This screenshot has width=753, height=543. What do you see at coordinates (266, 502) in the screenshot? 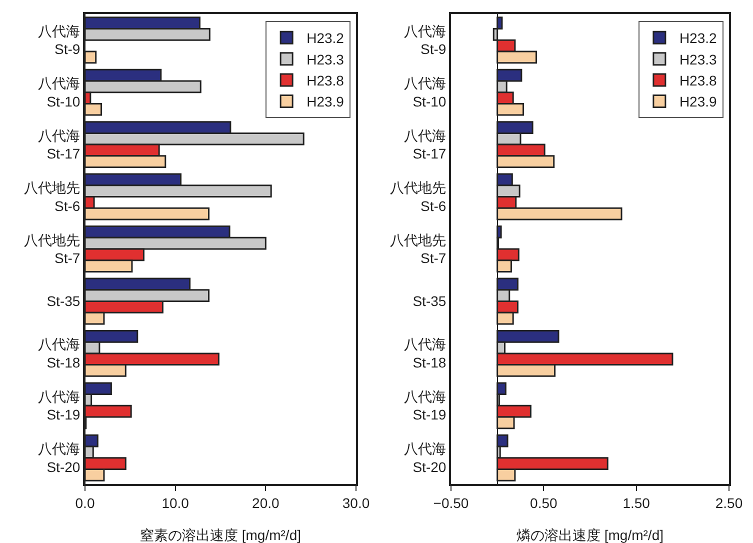
I see `x-tick-label: 20.0` at bounding box center [266, 502].